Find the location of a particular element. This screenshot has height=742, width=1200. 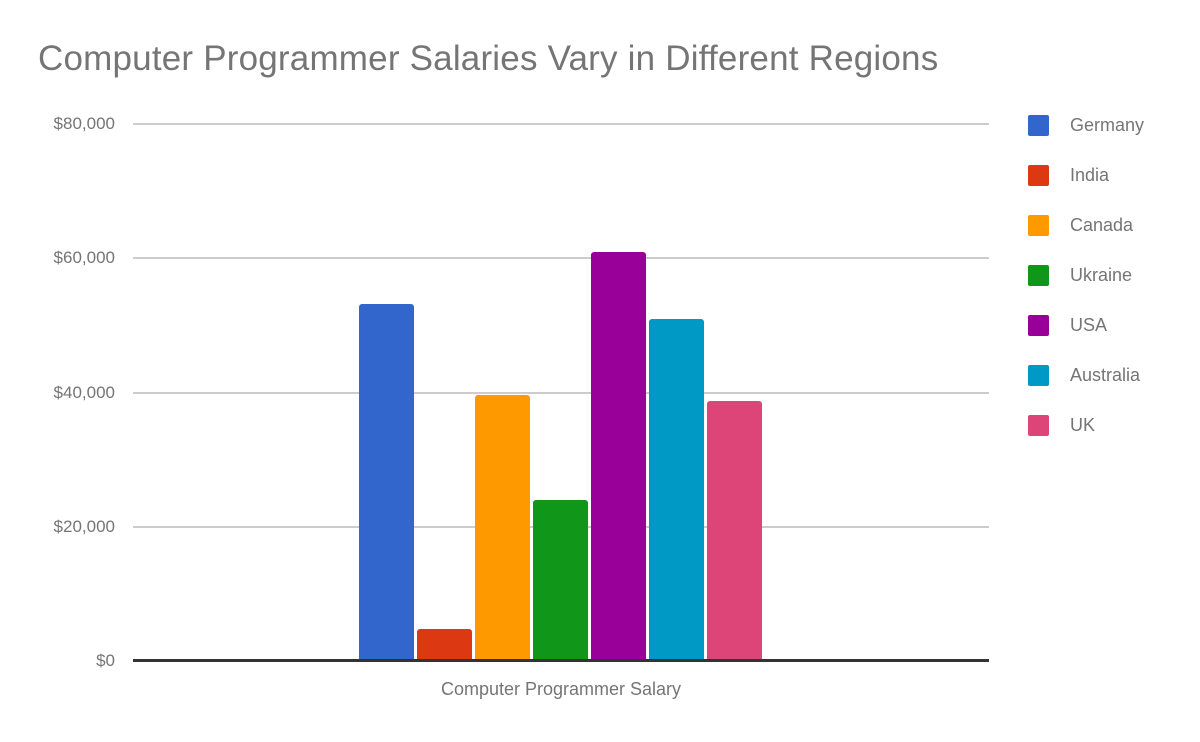

x-axis-label: Computer Programmer Salary is located at coordinates (561, 689).